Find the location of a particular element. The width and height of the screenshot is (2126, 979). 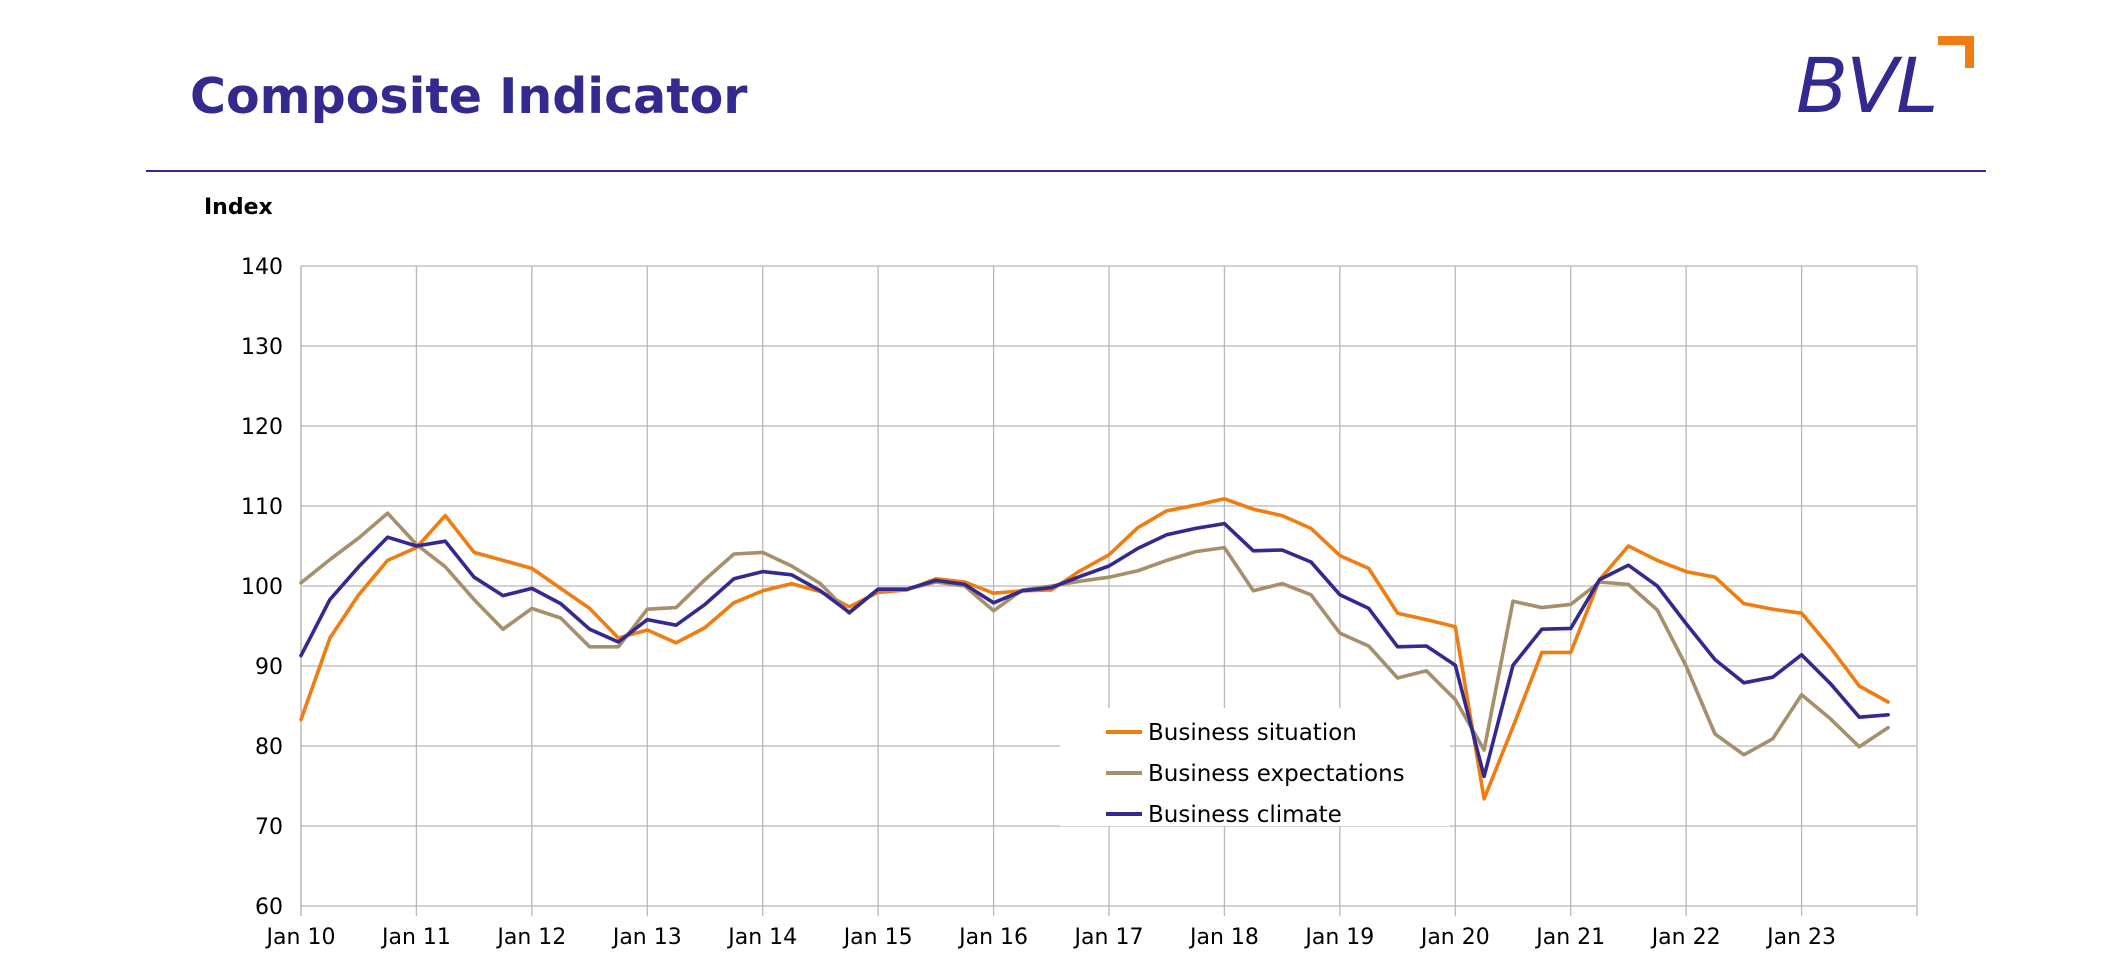

x-tick-label: Jan 18 is located at coordinates (1223, 937).